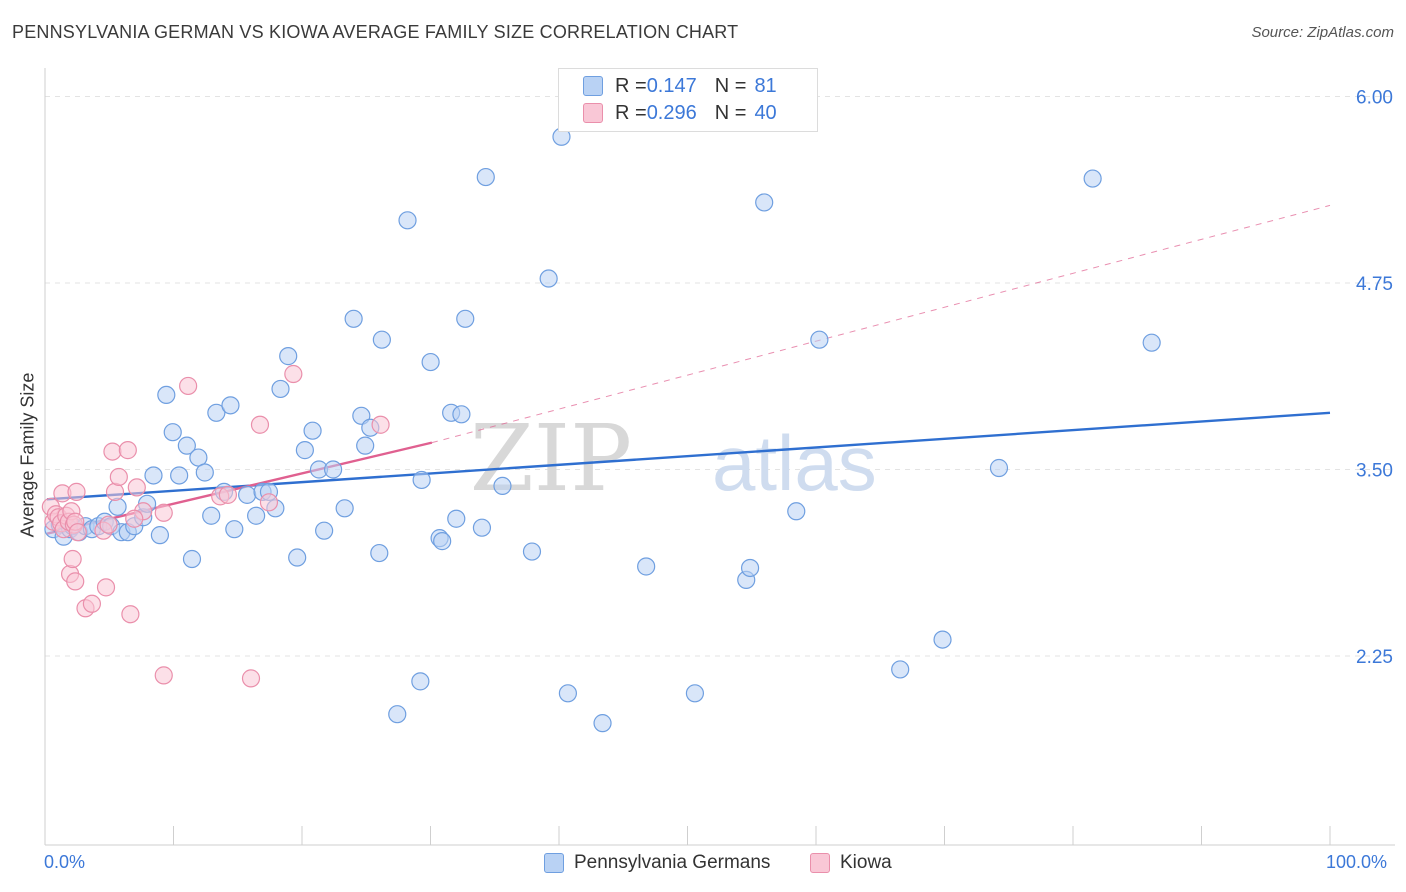  Describe the element at coordinates (1357, 862) in the screenshot. I see `x-axis-max-label: 100.0%` at that location.